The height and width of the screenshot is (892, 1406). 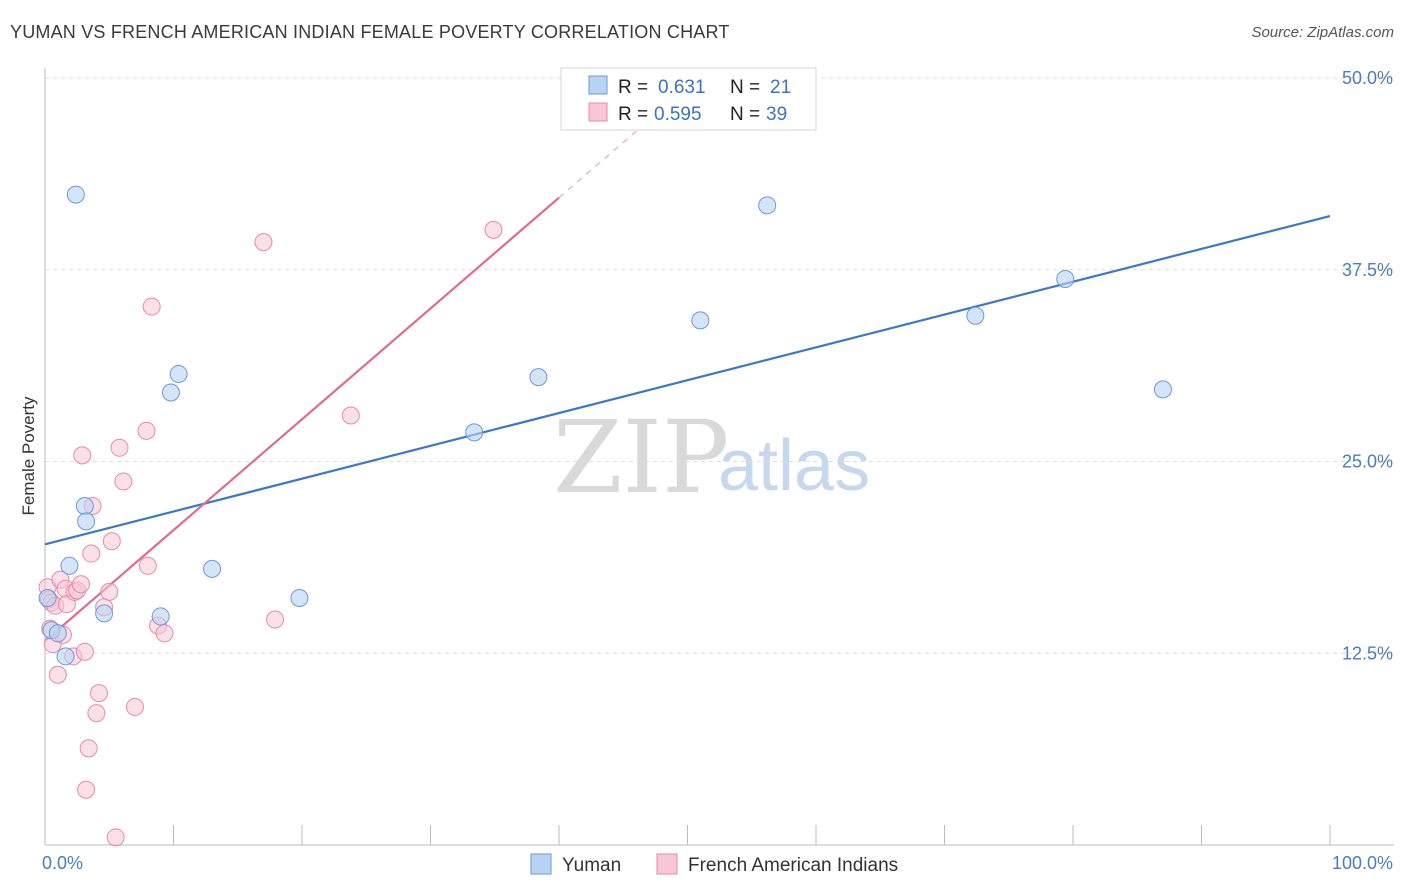 I want to click on legend-r-value-yuman: 0.631, so click(x=682, y=87).